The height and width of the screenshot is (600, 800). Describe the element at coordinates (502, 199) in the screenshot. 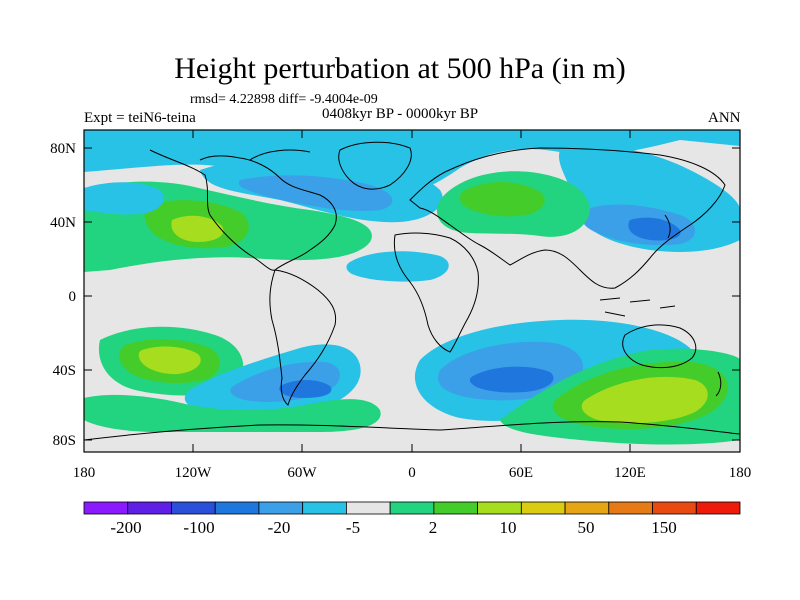

I see `anomaly-asia-positive-core` at that location.